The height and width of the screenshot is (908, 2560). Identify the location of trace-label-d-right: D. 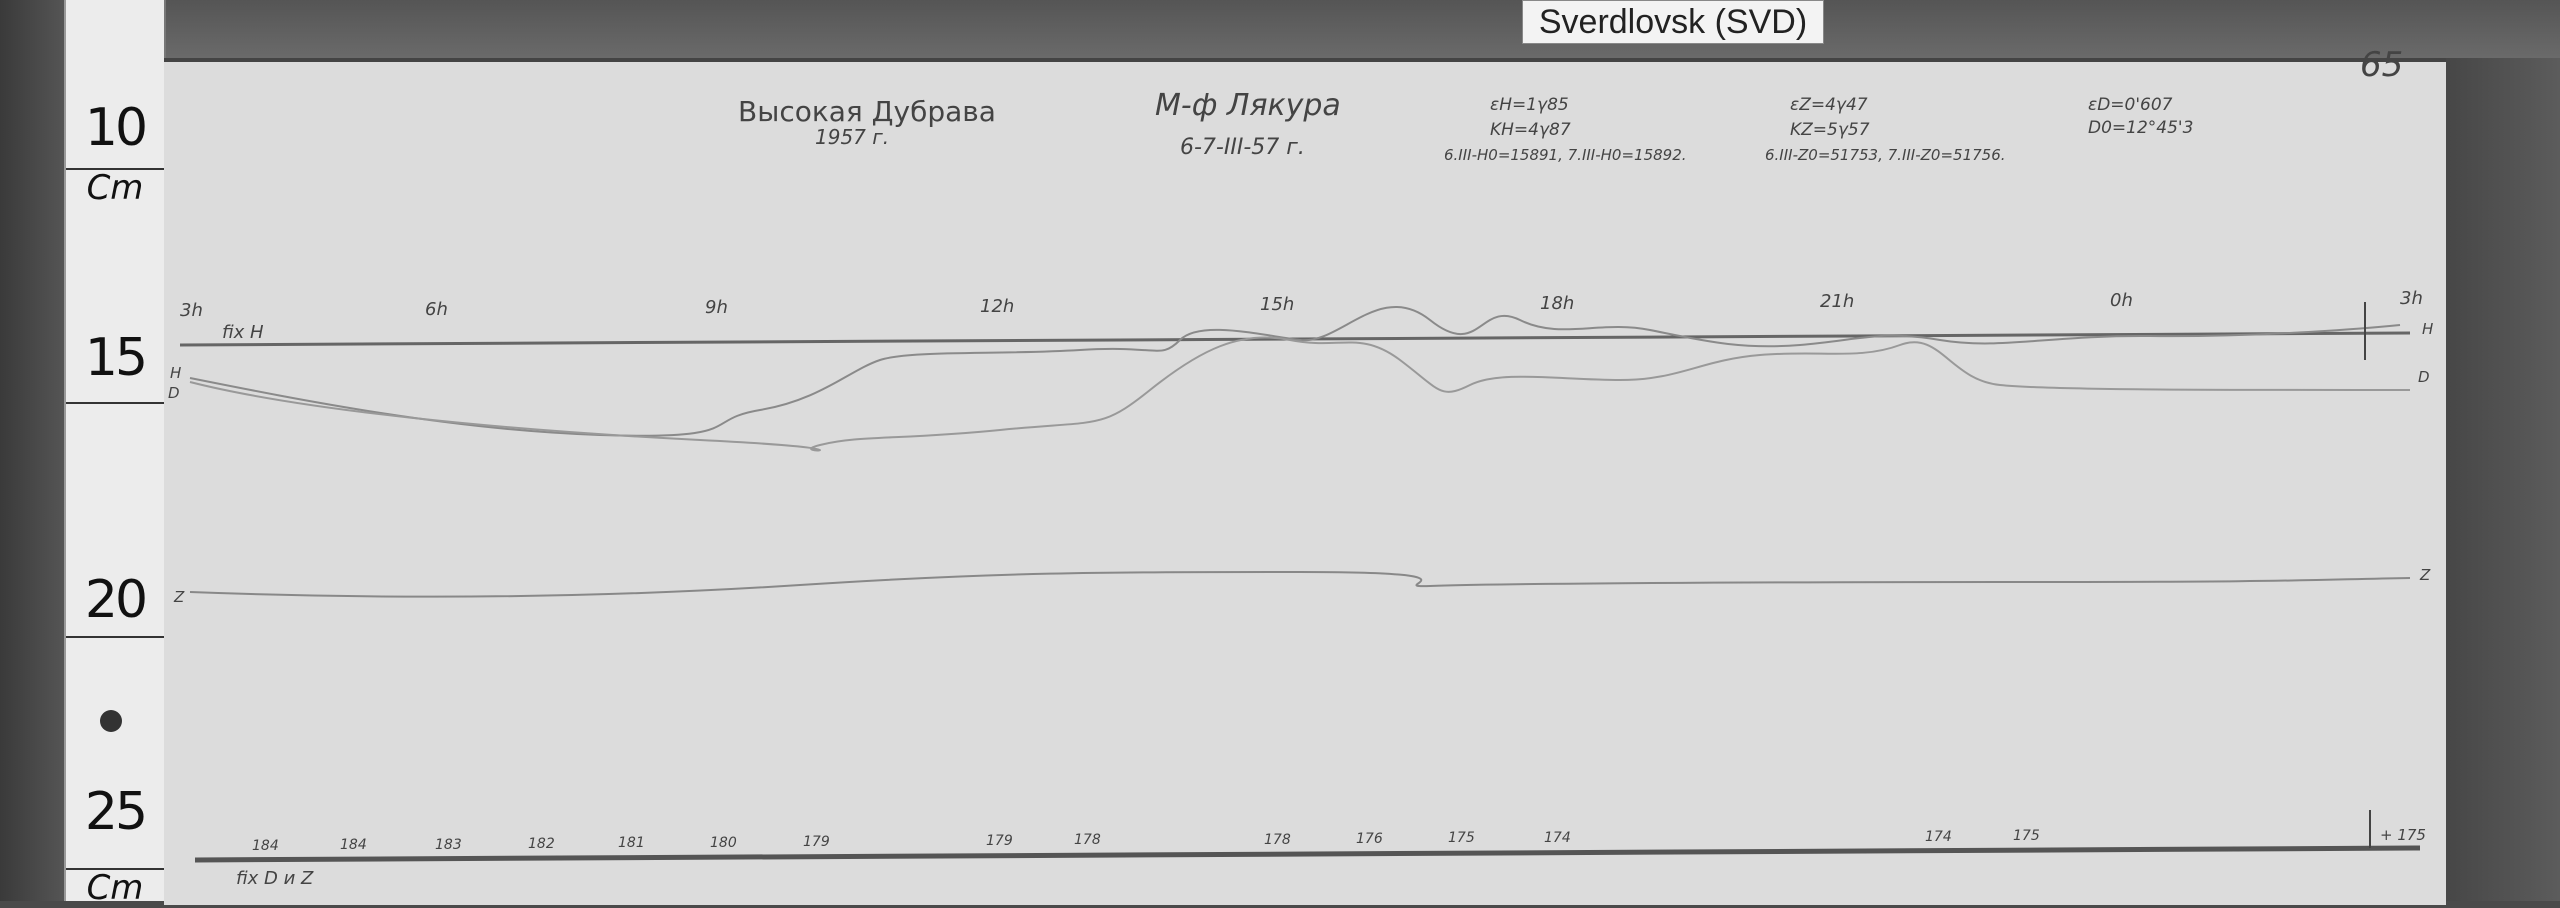
(2424, 377).